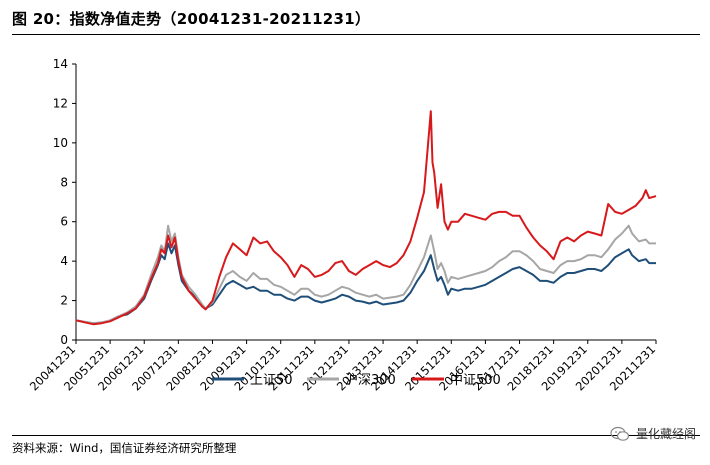  Describe the element at coordinates (64, 222) in the screenshot. I see `y-tick-label: 6` at that location.